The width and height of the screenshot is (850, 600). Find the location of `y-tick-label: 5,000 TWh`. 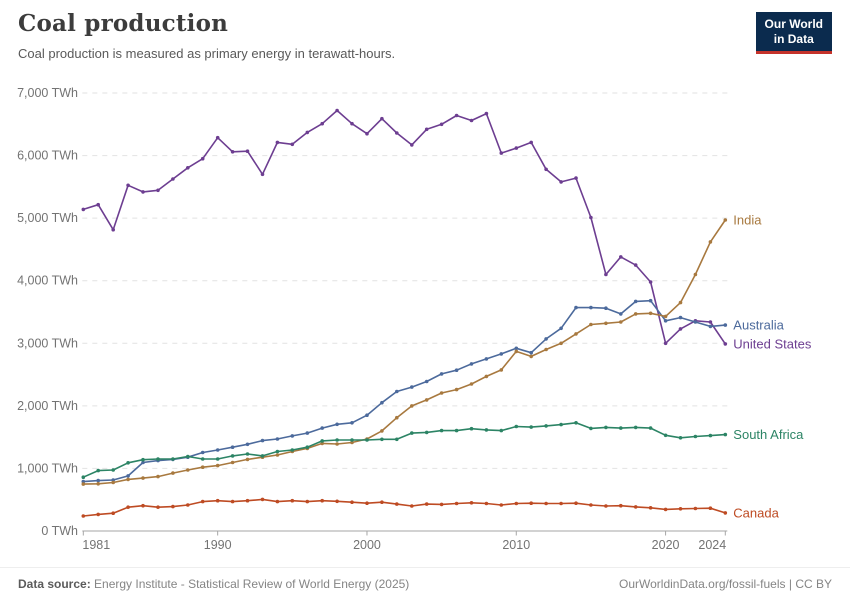

y-tick-label: 5,000 TWh is located at coordinates (47, 218).